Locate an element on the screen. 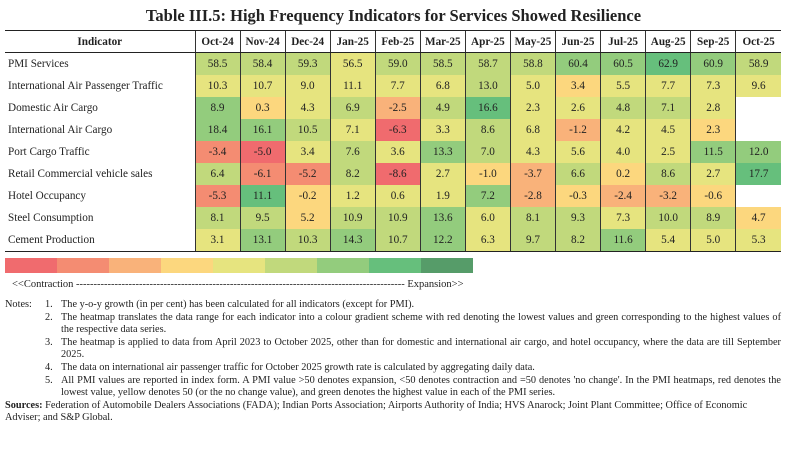  heatmap-cell: 4.3 is located at coordinates (307, 108).